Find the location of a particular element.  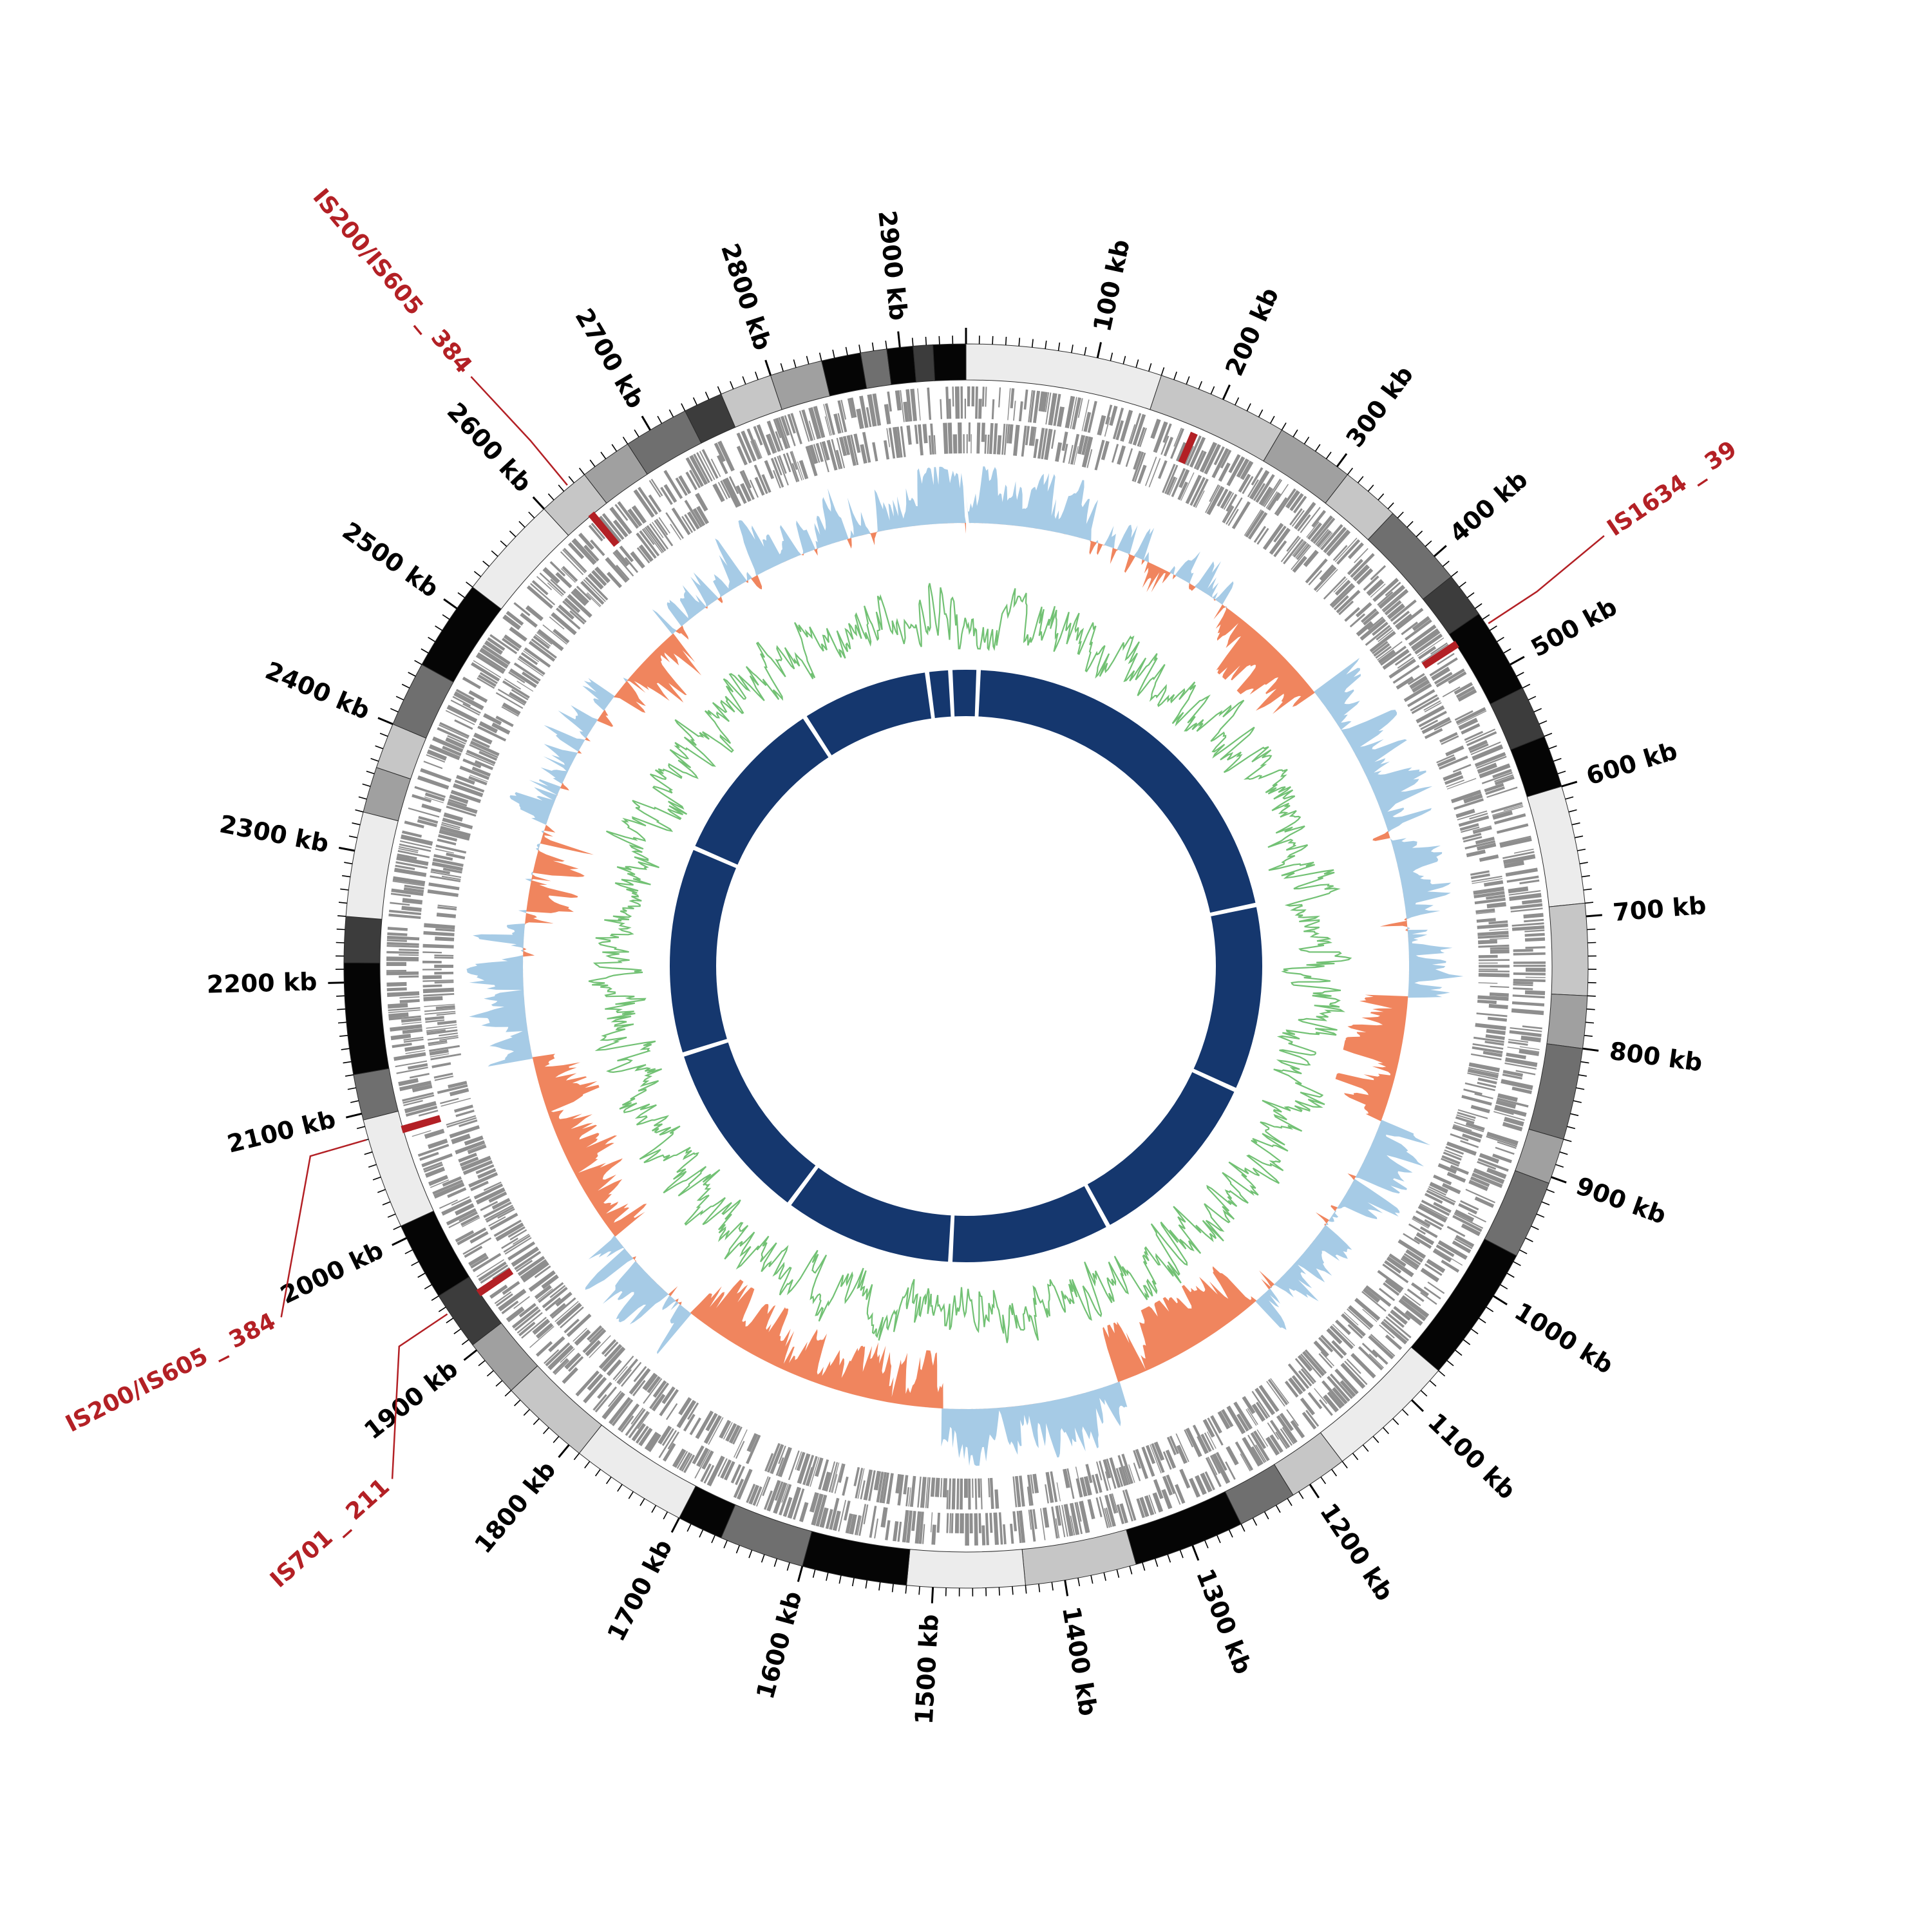

tick-label: 2500 kb is located at coordinates (390, 559).